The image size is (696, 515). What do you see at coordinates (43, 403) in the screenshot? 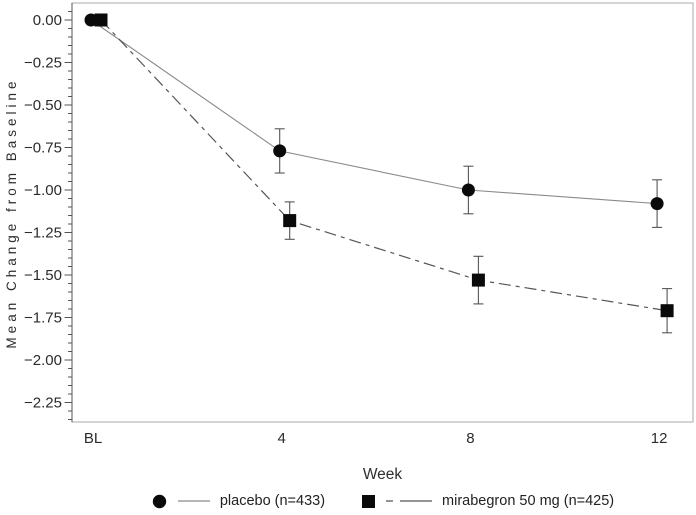
I see `y-tick-label: −2.25` at bounding box center [43, 403].